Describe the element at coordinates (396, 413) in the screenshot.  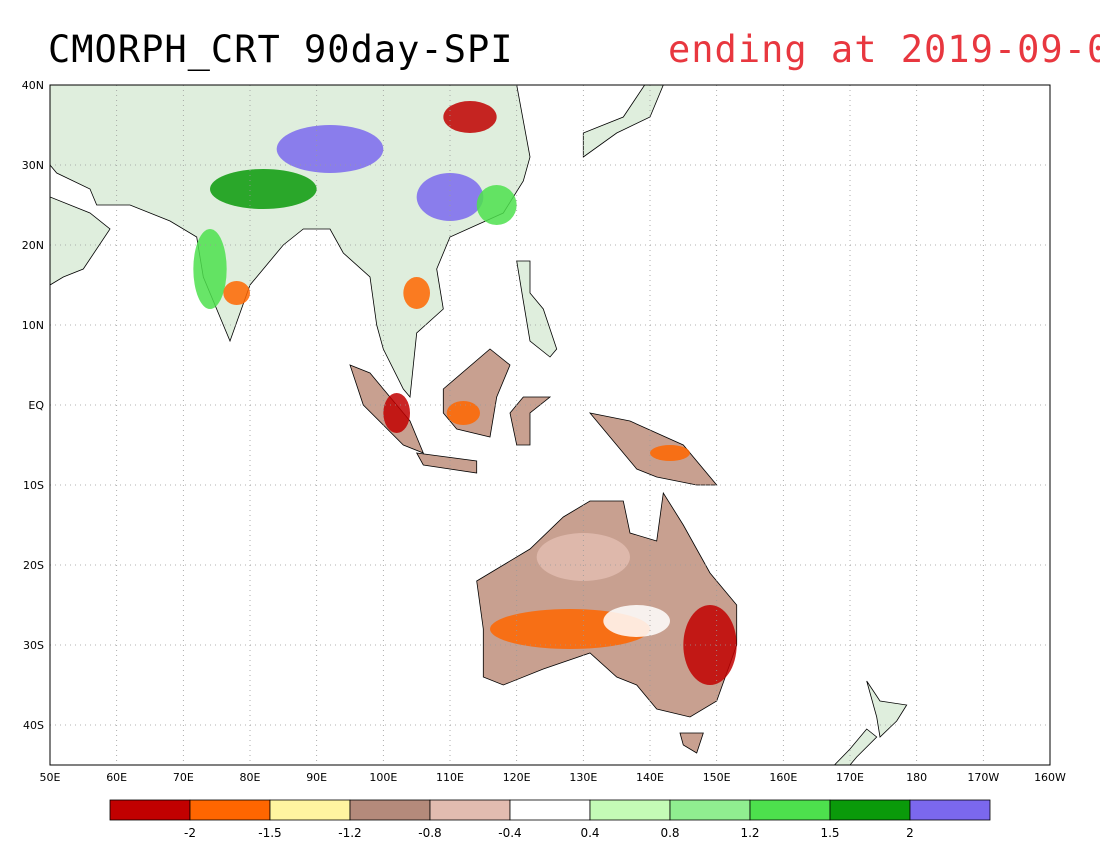
I see `patch-sumatra-dry` at that location.